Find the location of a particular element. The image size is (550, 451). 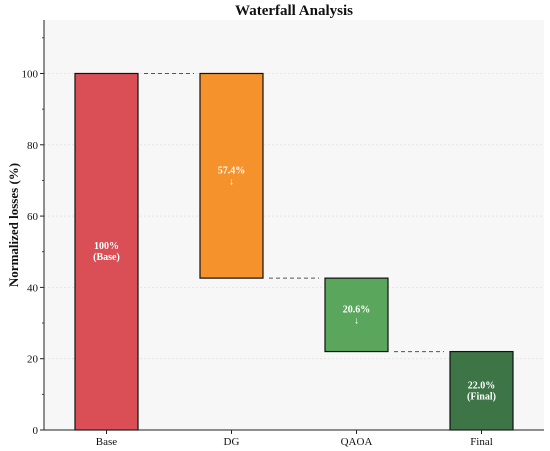

bar-dg is located at coordinates (231, 175).